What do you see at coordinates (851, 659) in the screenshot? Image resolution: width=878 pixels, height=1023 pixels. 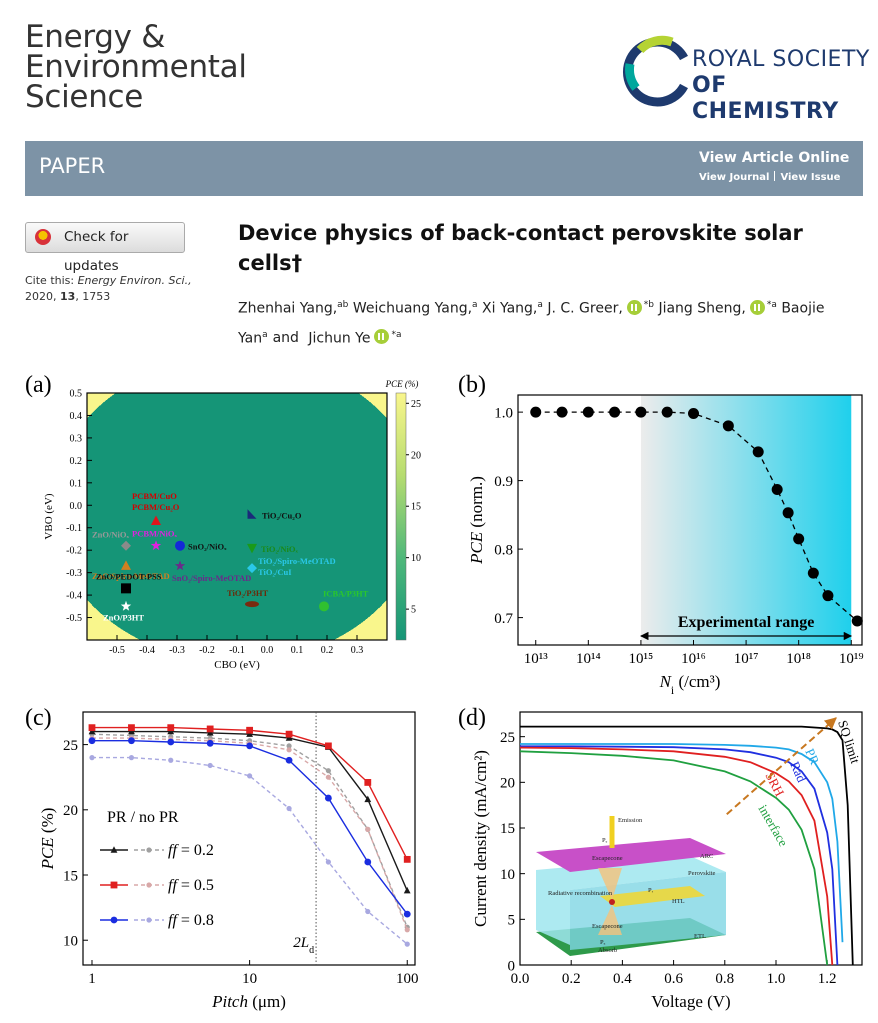 I see `x-tick-label: 10¹⁹` at bounding box center [851, 659].